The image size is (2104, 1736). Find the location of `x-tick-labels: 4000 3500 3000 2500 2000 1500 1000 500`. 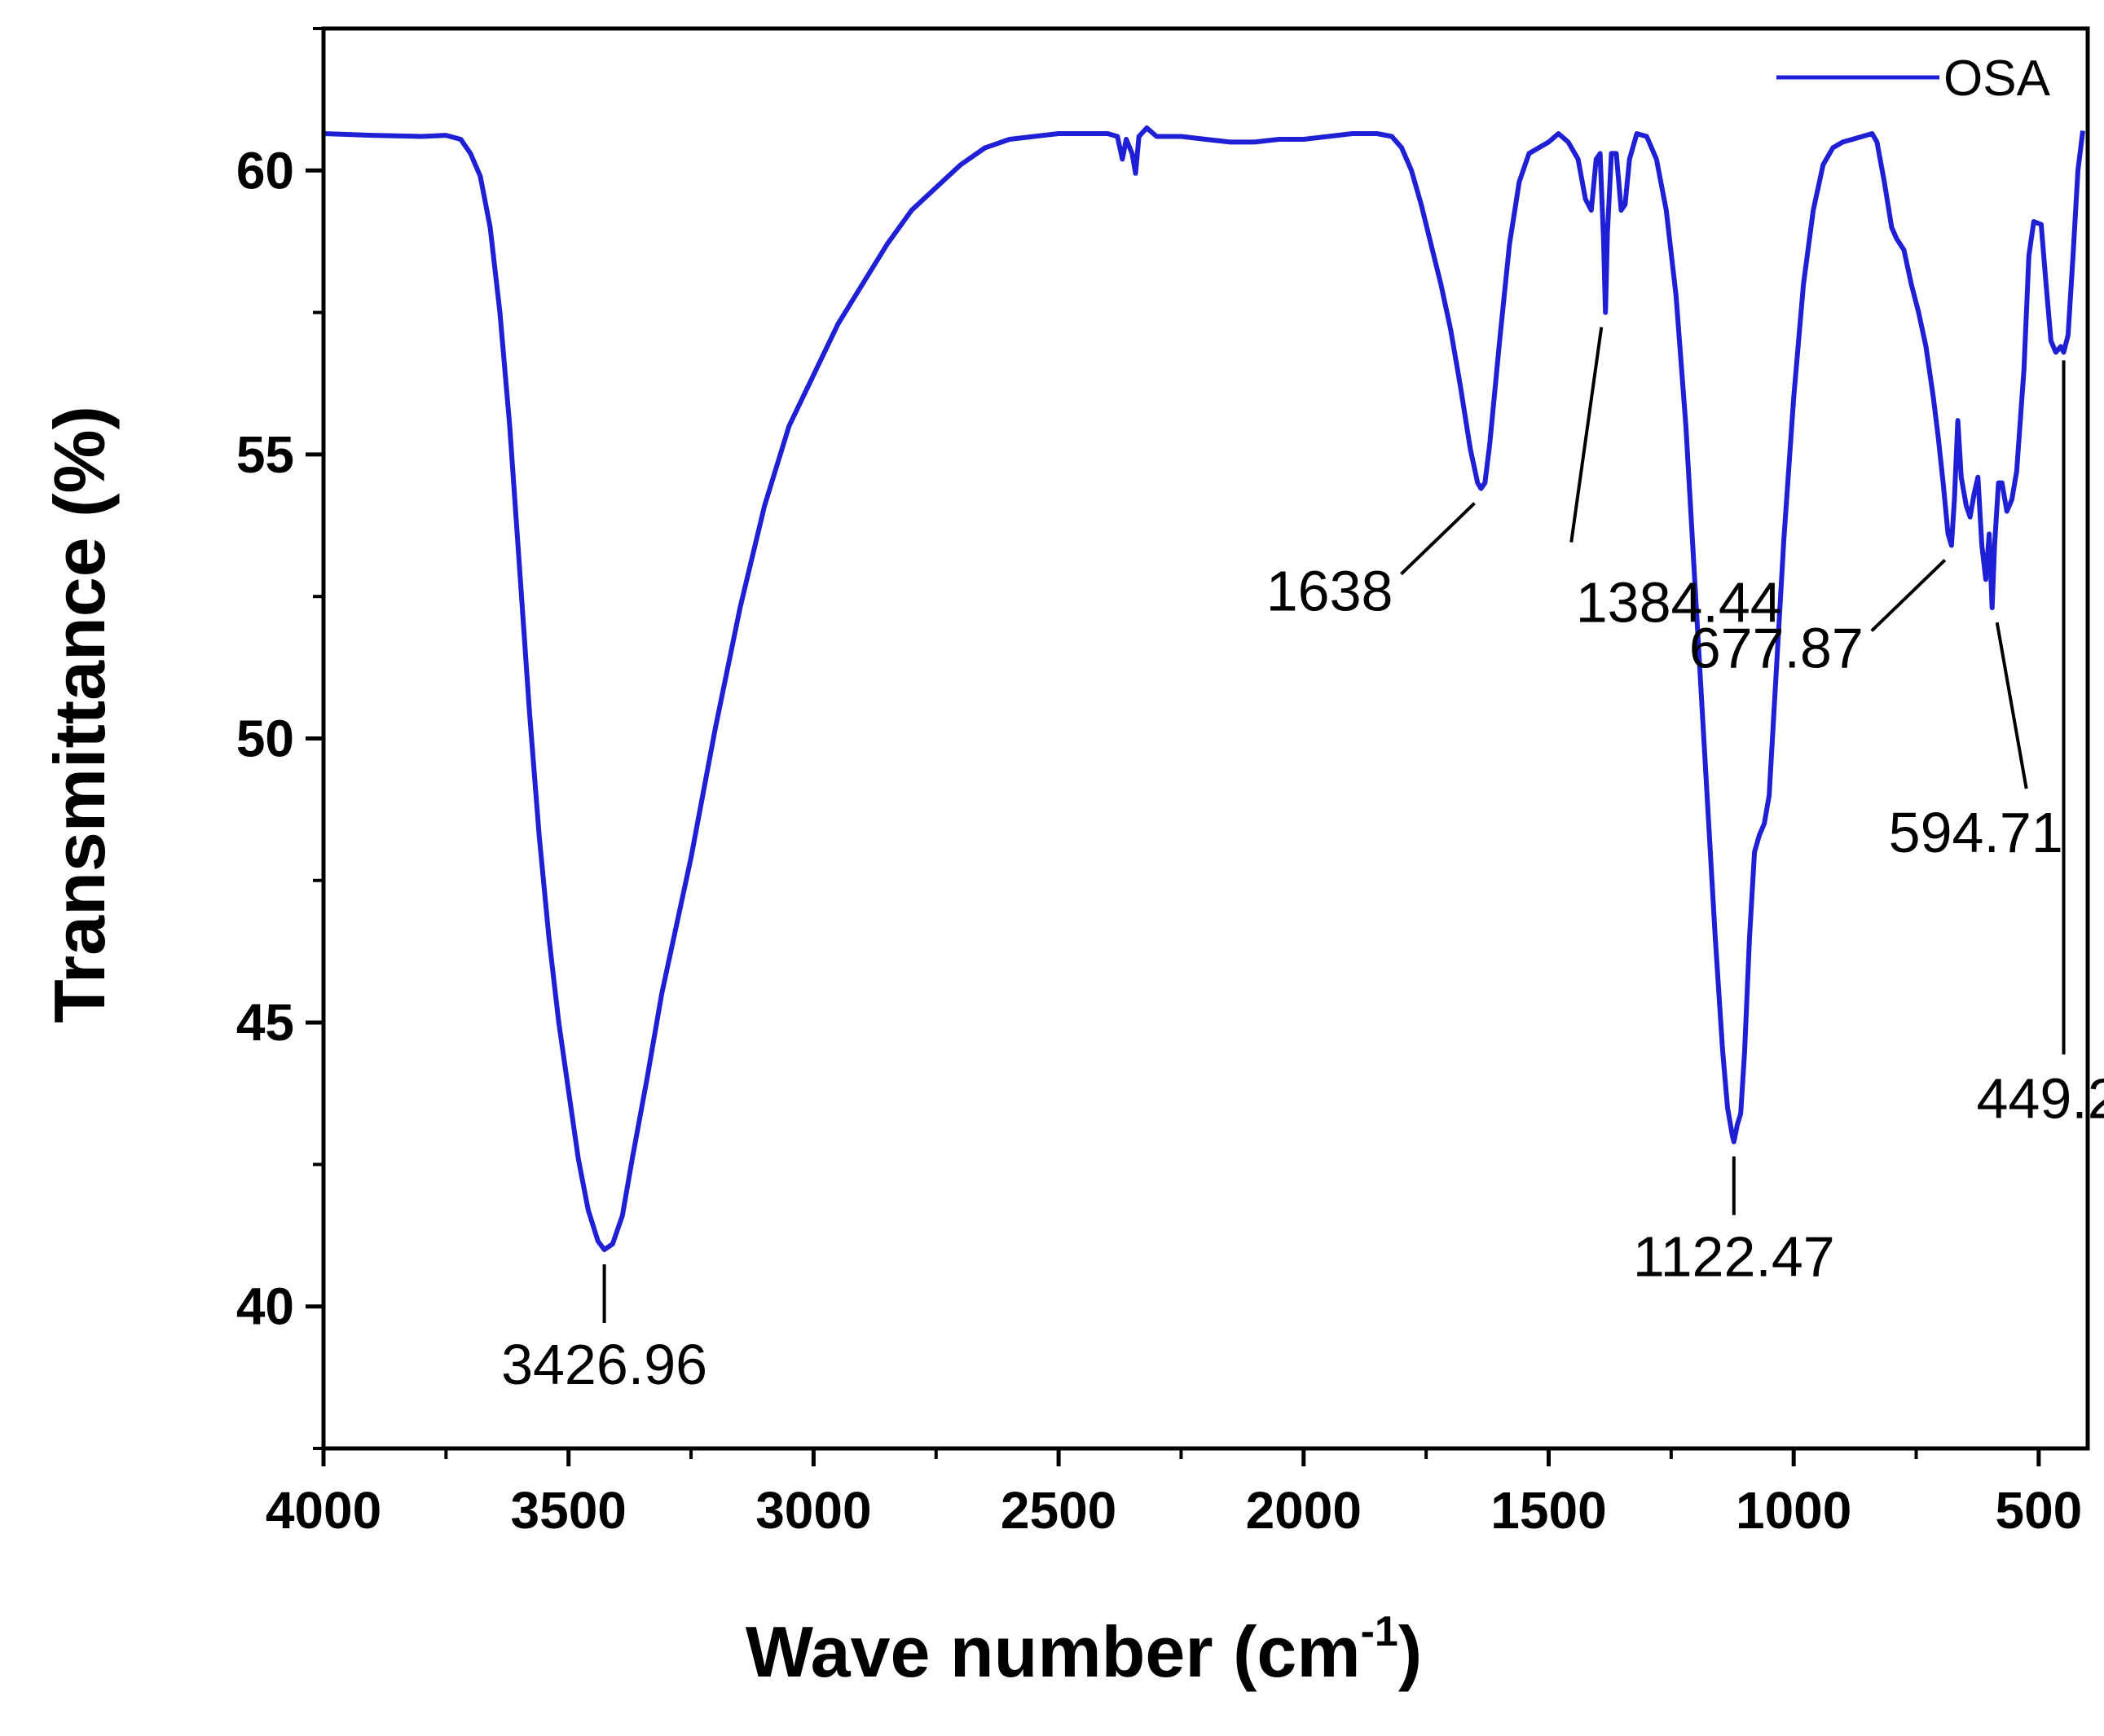

x-tick-labels: 4000 3500 3000 2500 2000 1500 1000 500 is located at coordinates (1174, 1510).